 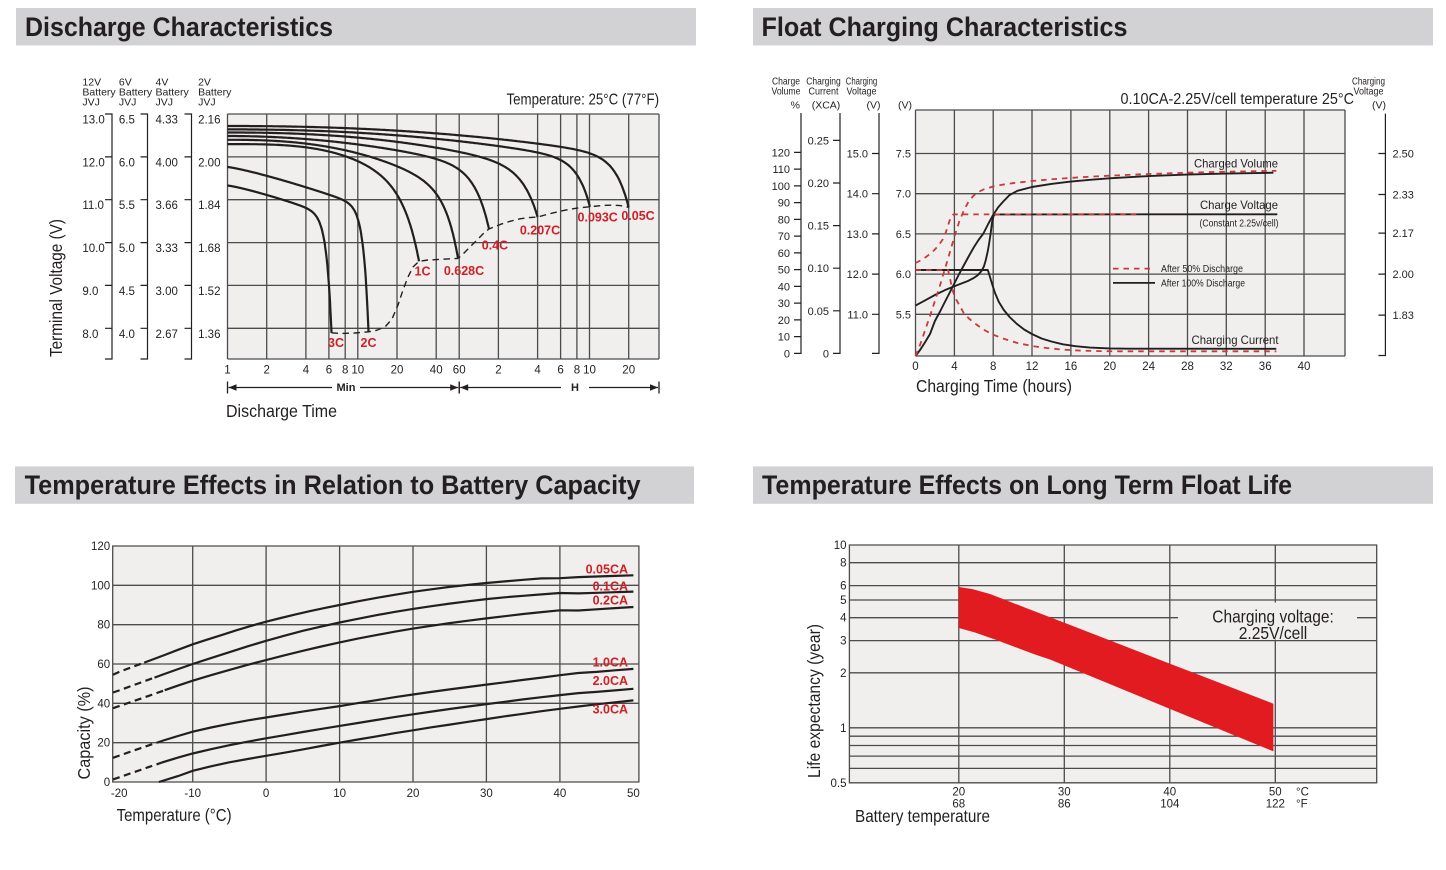 I want to click on svg-text: 104, so click(x=1170, y=805).